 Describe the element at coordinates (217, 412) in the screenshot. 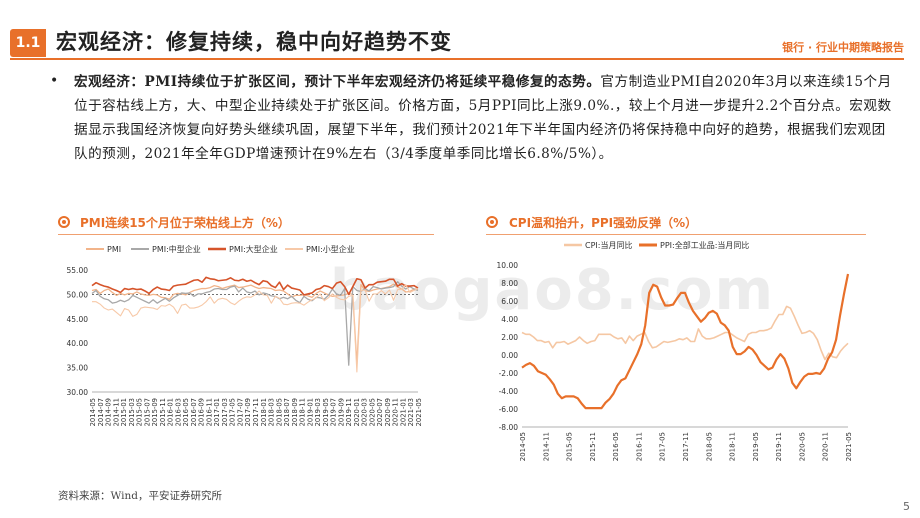

I see `x-tick-label: 2017-01` at that location.